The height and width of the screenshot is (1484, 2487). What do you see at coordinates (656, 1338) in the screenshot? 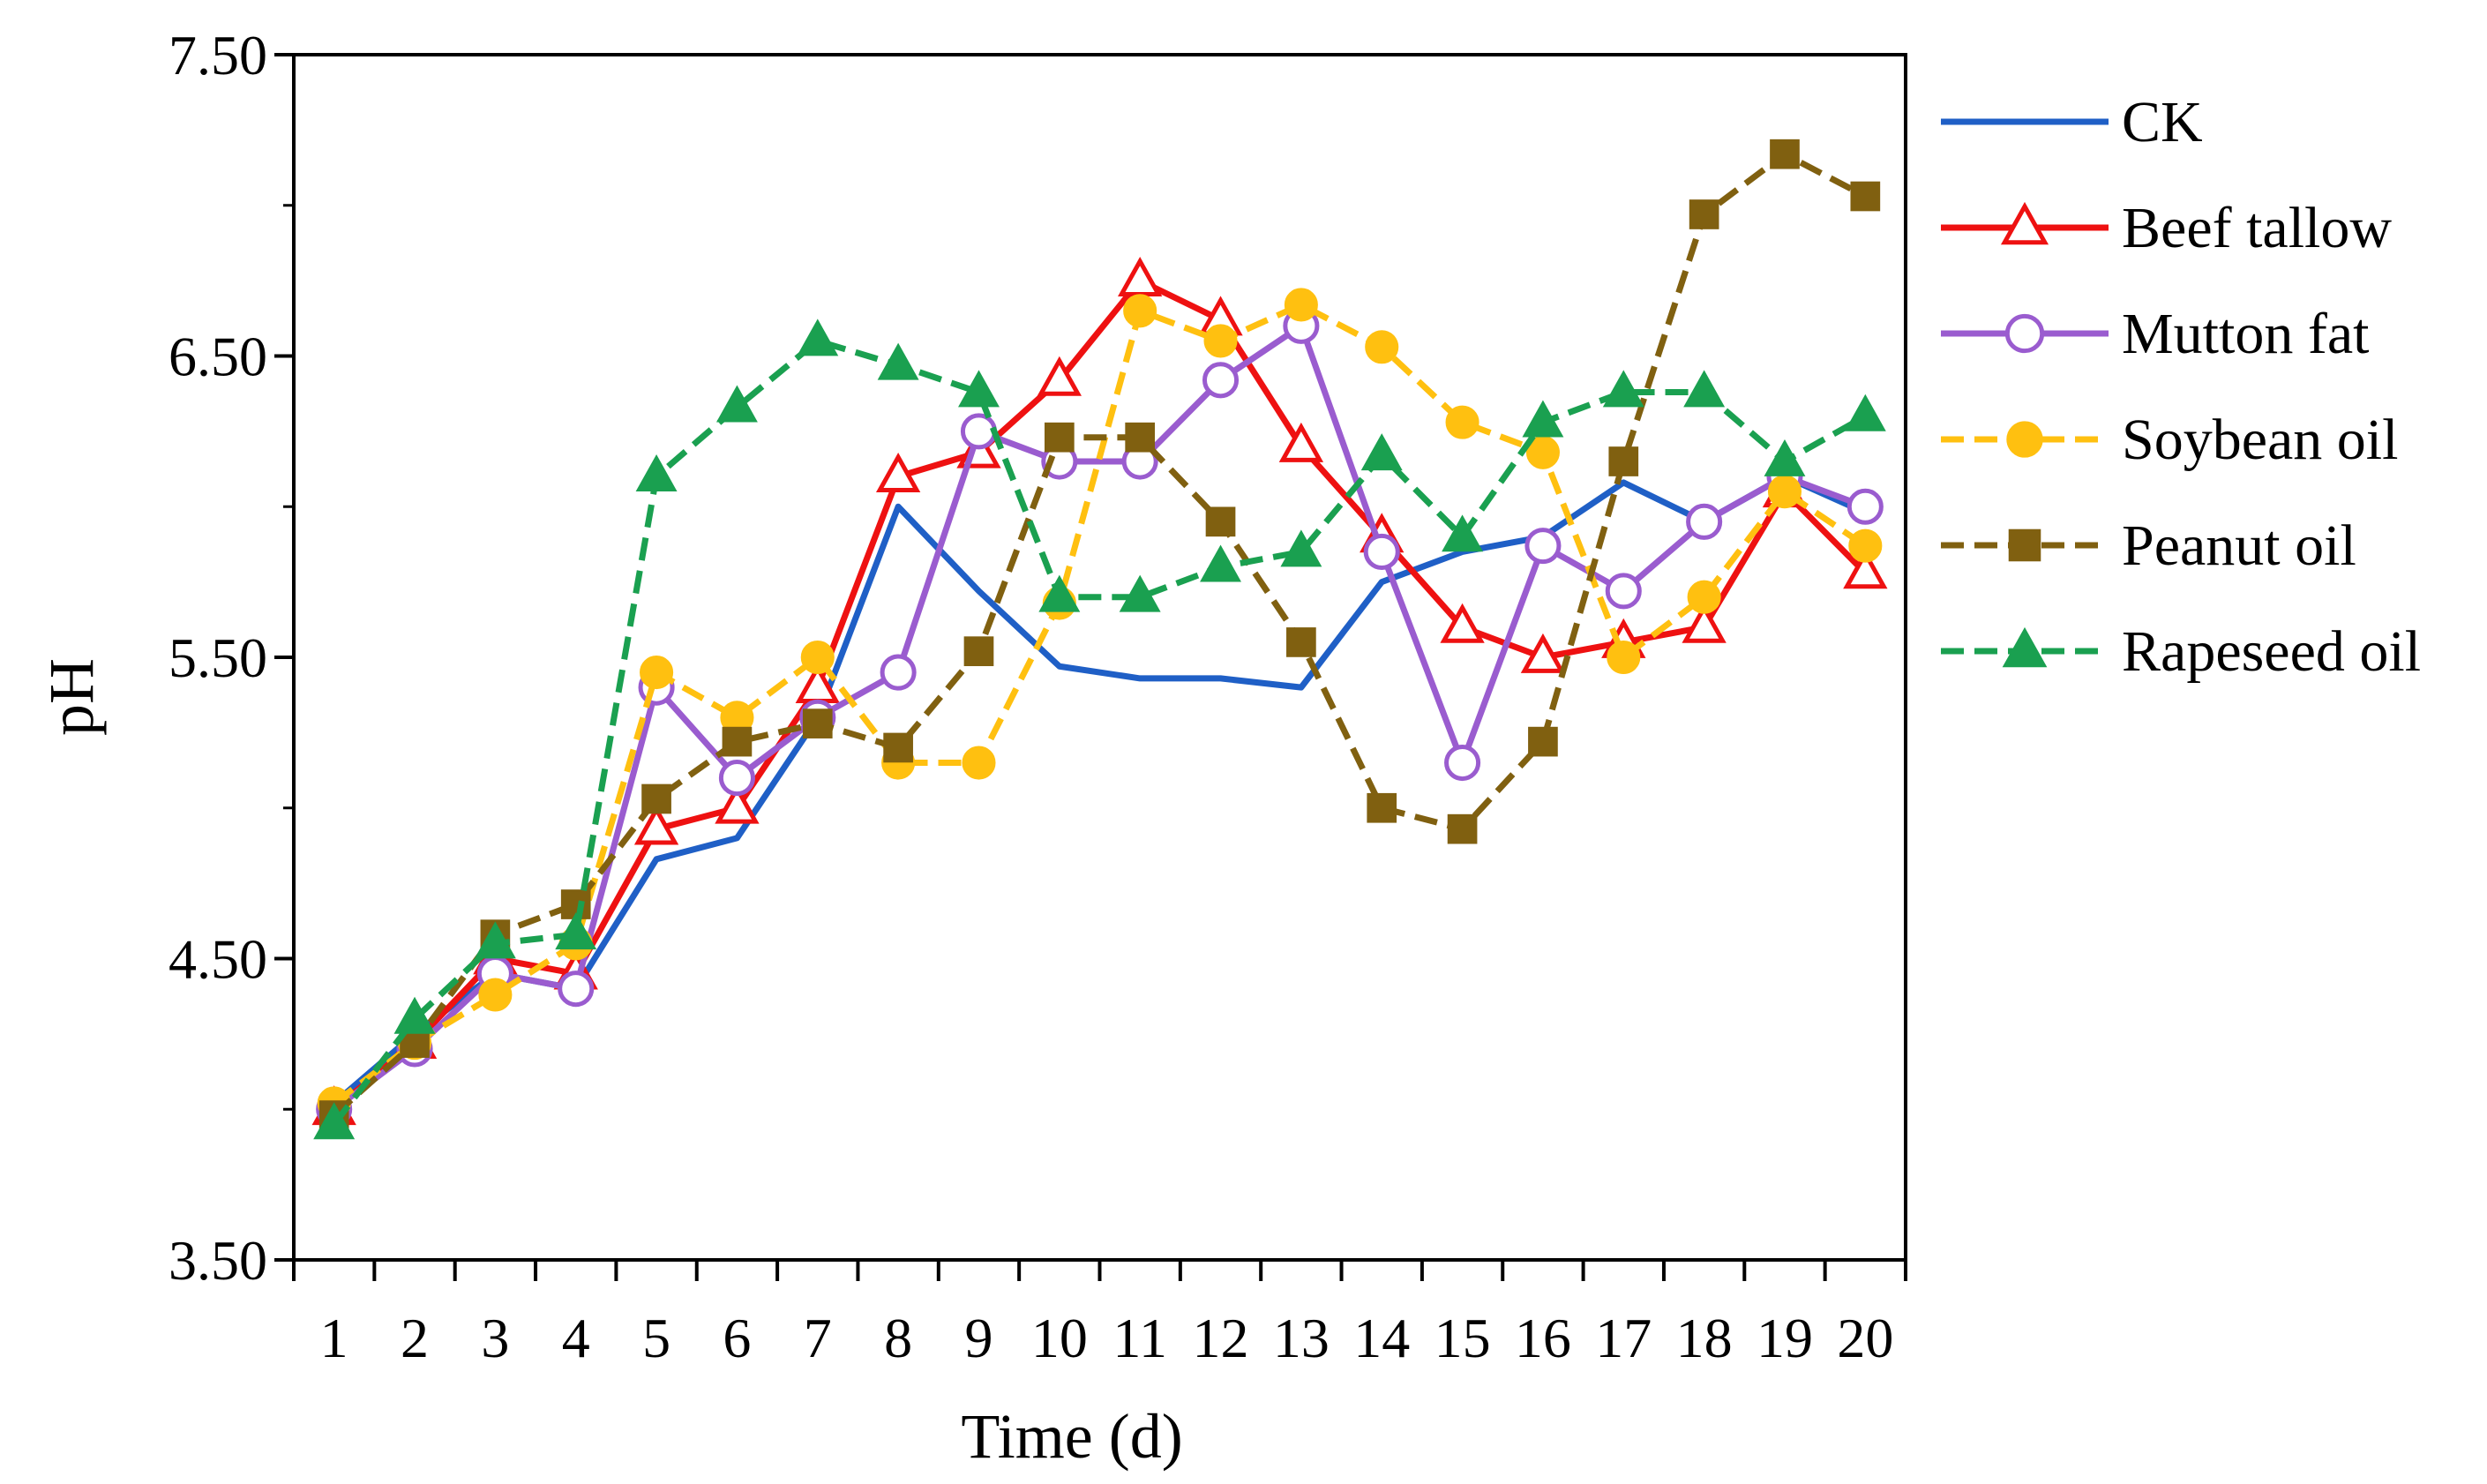
I see `x-tick-label: 5` at bounding box center [656, 1338].